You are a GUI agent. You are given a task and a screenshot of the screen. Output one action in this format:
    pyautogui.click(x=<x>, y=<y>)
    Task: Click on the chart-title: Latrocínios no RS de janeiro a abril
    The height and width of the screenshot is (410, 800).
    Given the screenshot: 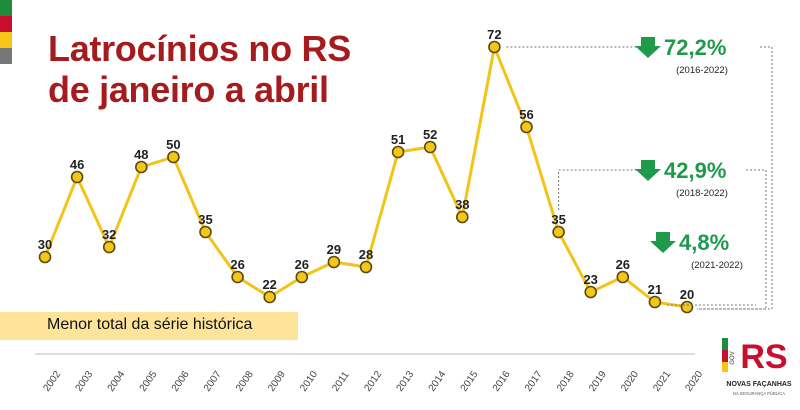 What is the action you would take?
    pyautogui.click(x=199, y=69)
    